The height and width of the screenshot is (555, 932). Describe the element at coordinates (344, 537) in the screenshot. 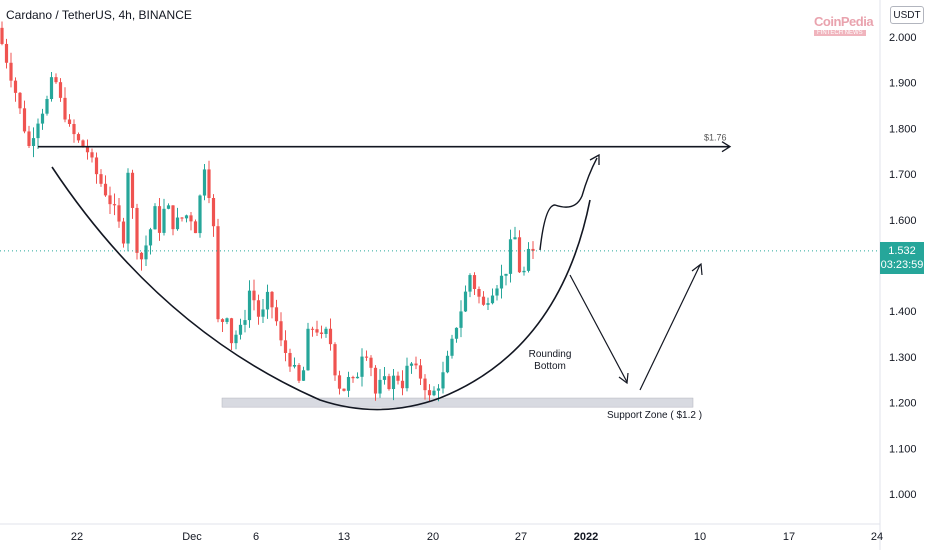

I see `x-tick-label: 13` at that location.